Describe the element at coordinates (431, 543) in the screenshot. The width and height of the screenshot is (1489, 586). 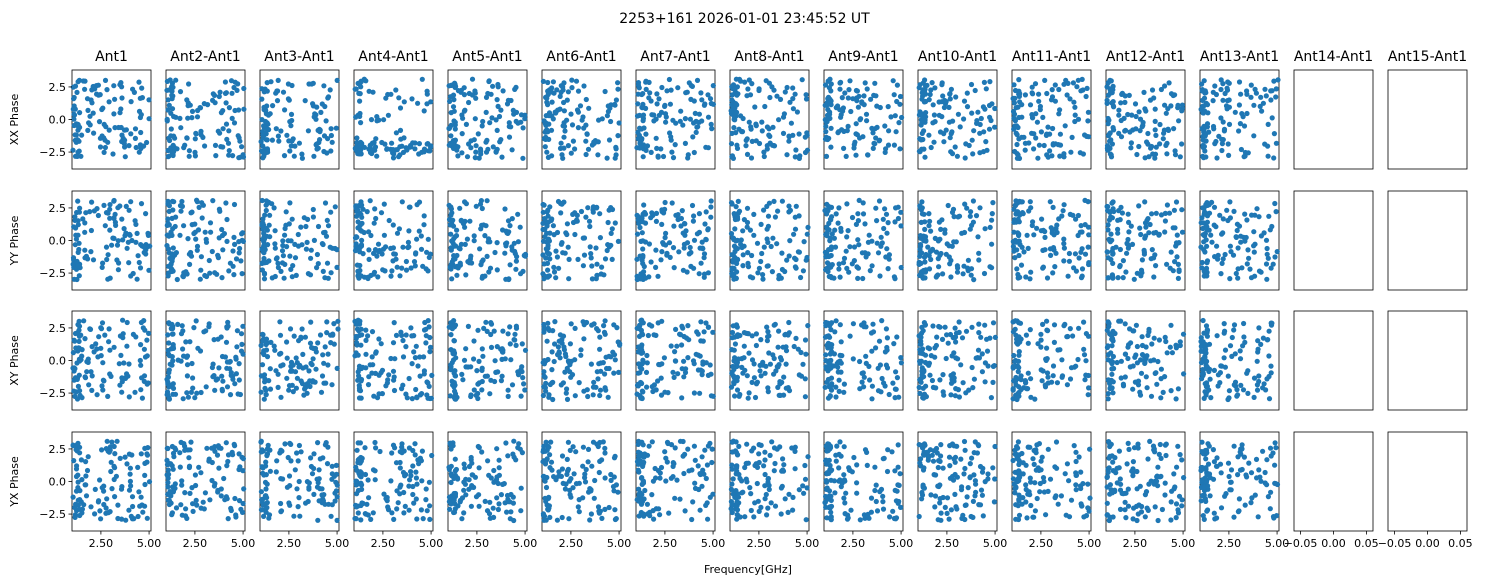
I see `x-tick-label: 5.00` at that location.